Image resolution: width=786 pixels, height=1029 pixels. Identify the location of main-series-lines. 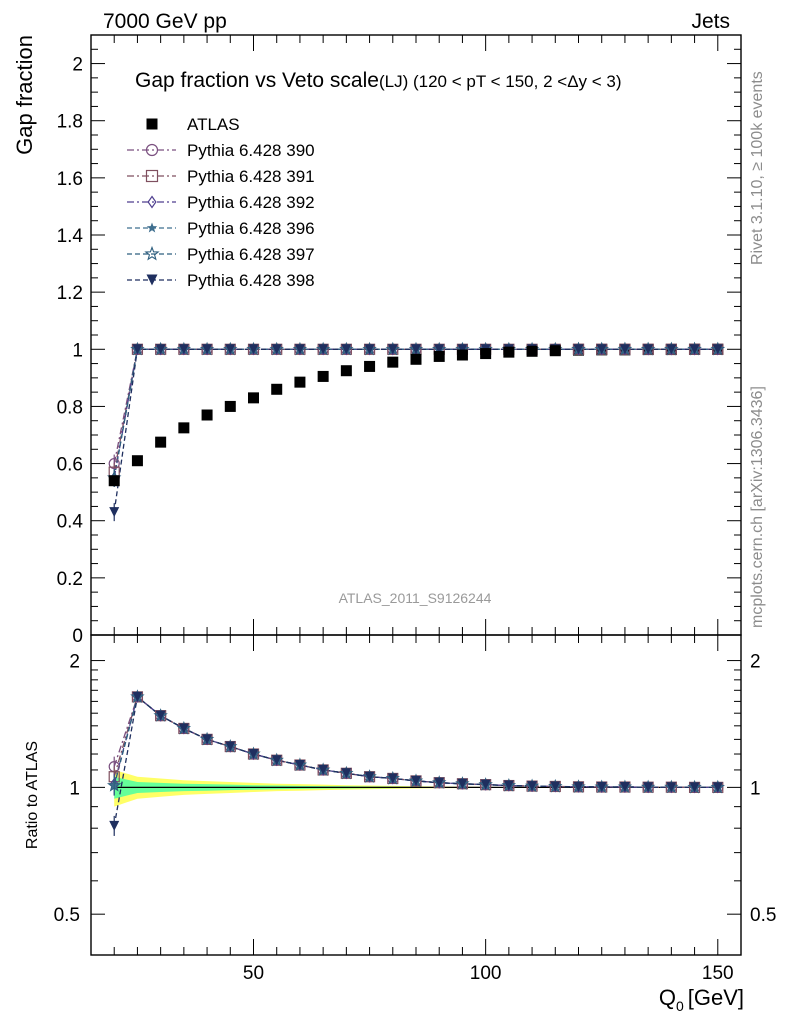
(415, 430).